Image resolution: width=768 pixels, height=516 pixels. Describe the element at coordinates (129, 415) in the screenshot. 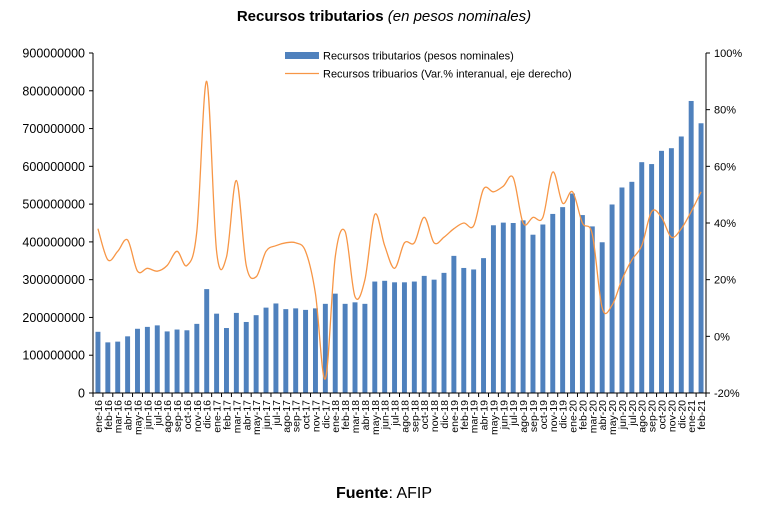

I see `x-axis-tick-label: abr-16` at that location.